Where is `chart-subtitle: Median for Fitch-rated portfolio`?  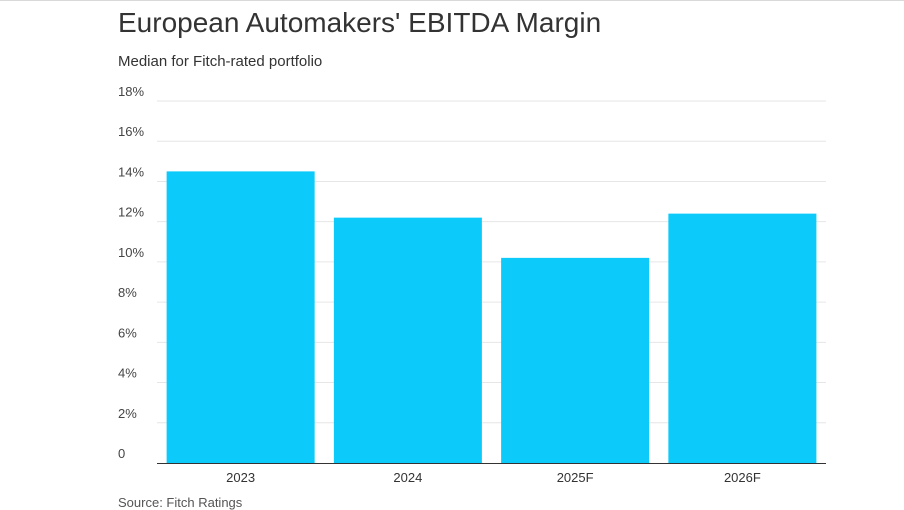 chart-subtitle: Median for Fitch-rated portfolio is located at coordinates (220, 61).